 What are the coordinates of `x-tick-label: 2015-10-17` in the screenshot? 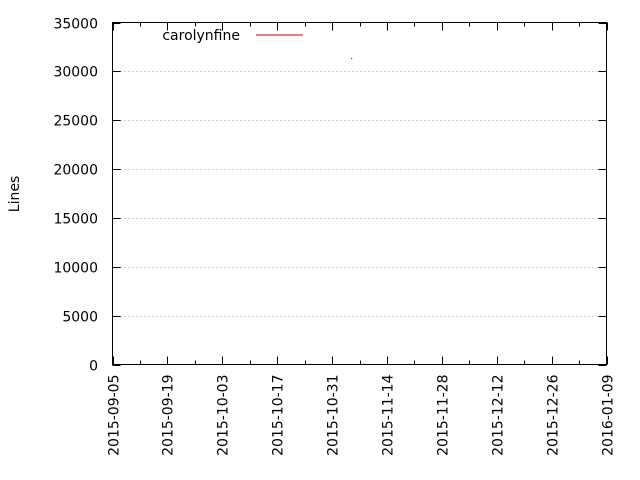 It's located at (279, 415).